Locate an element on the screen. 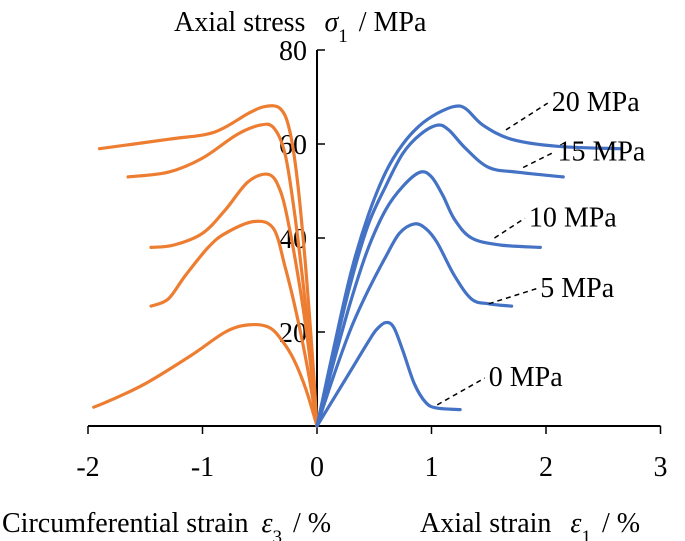 The image size is (685, 541). curve-label-10-mpa: 10 MPa is located at coordinates (573, 217).